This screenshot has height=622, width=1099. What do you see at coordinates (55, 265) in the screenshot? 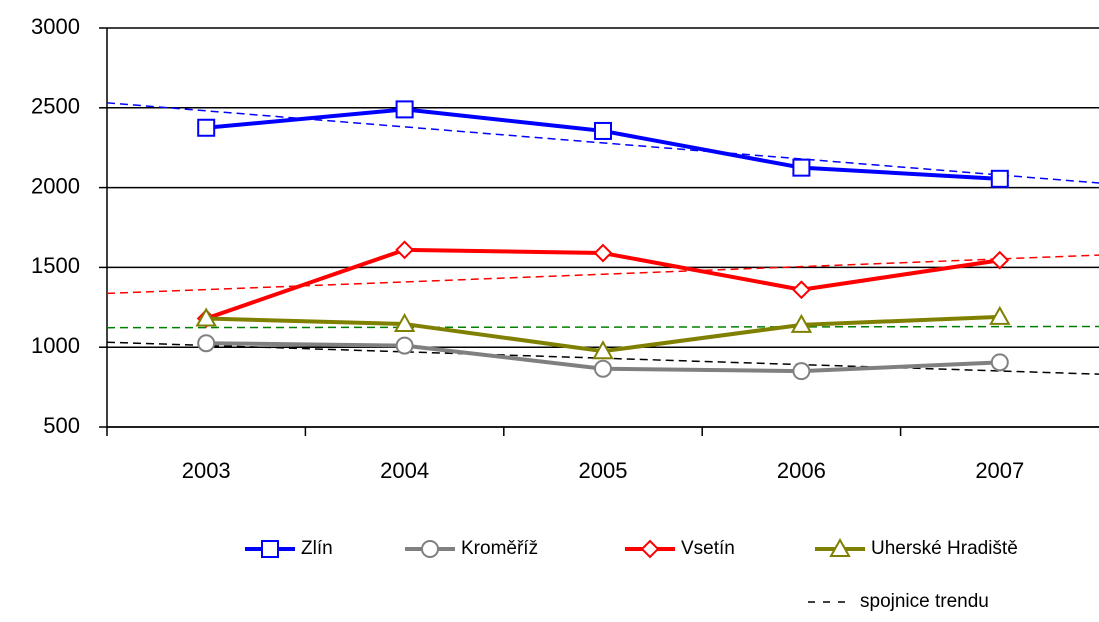
I see `y-tick-label: 1500` at bounding box center [55, 265].